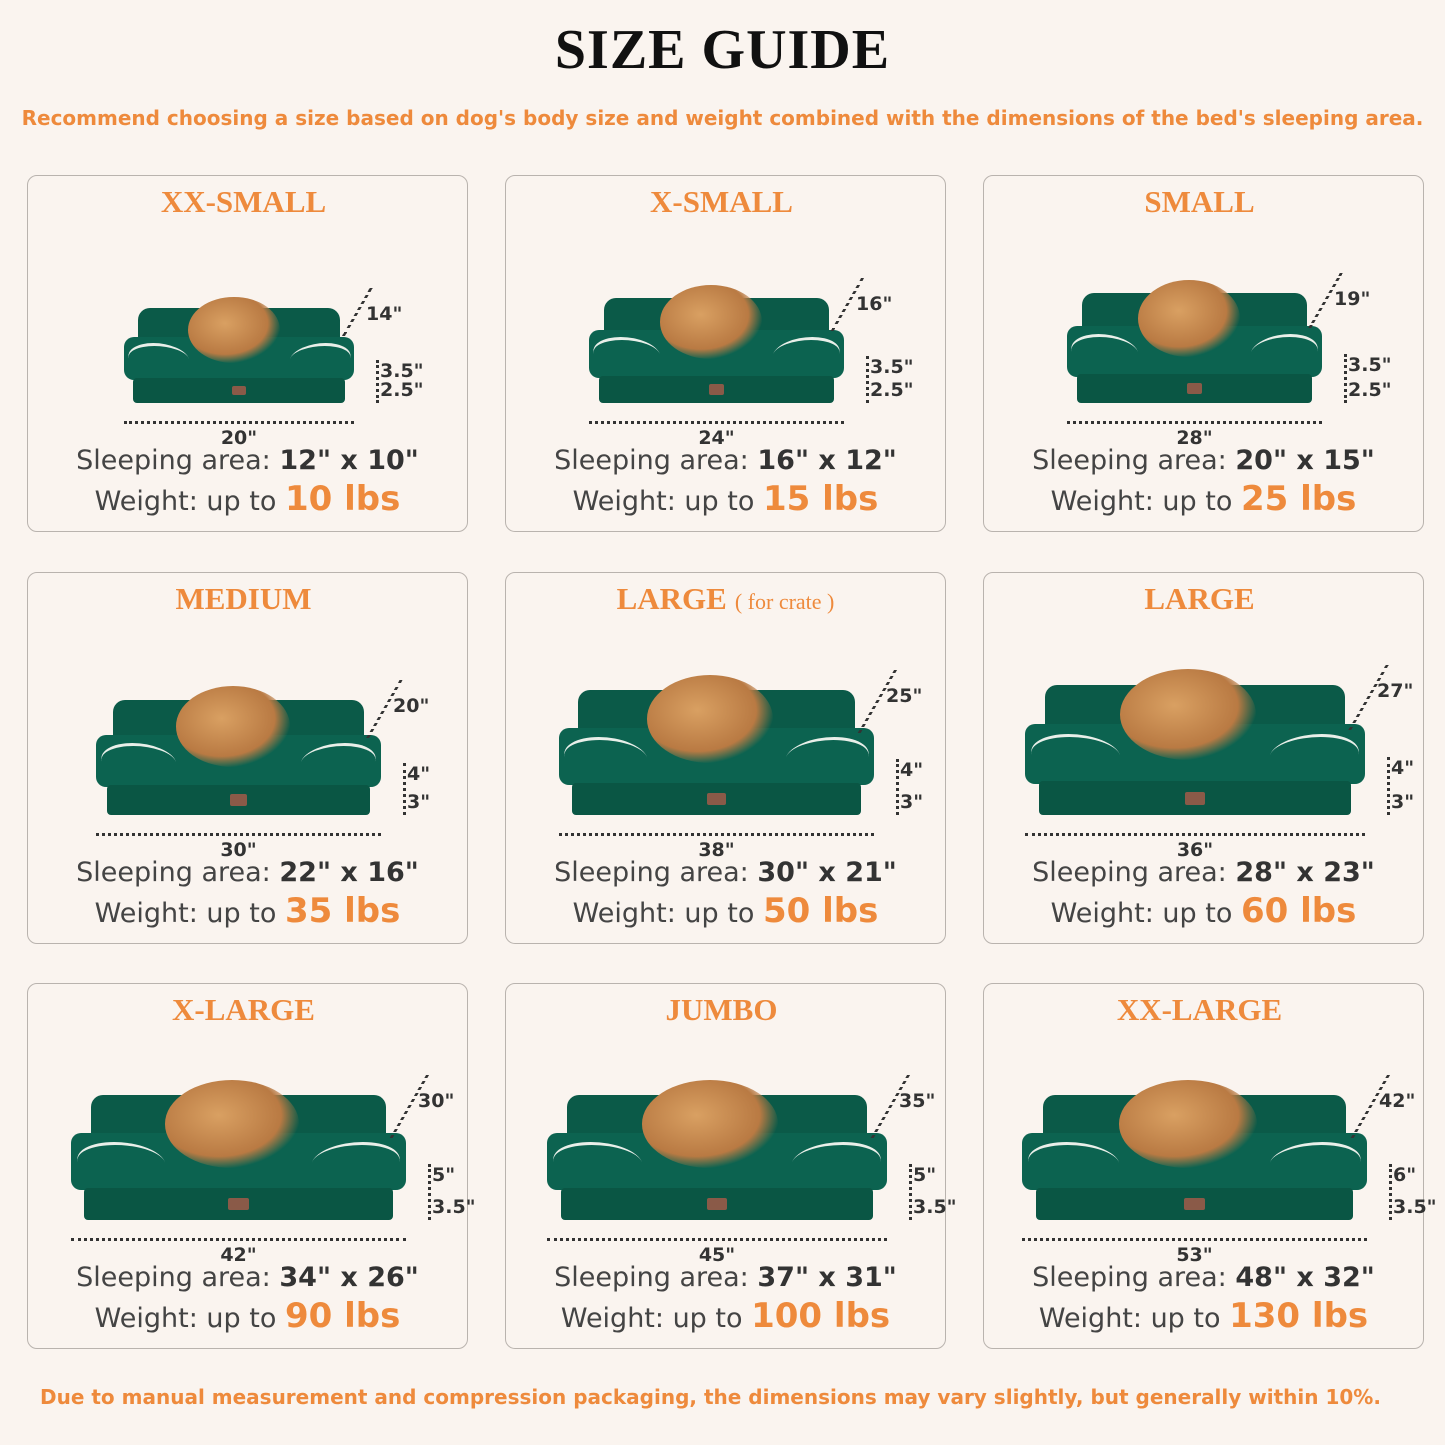 The height and width of the screenshot is (1445, 1445). Describe the element at coordinates (1298, 911) in the screenshot. I see `weight-value: 60 lbs` at that location.